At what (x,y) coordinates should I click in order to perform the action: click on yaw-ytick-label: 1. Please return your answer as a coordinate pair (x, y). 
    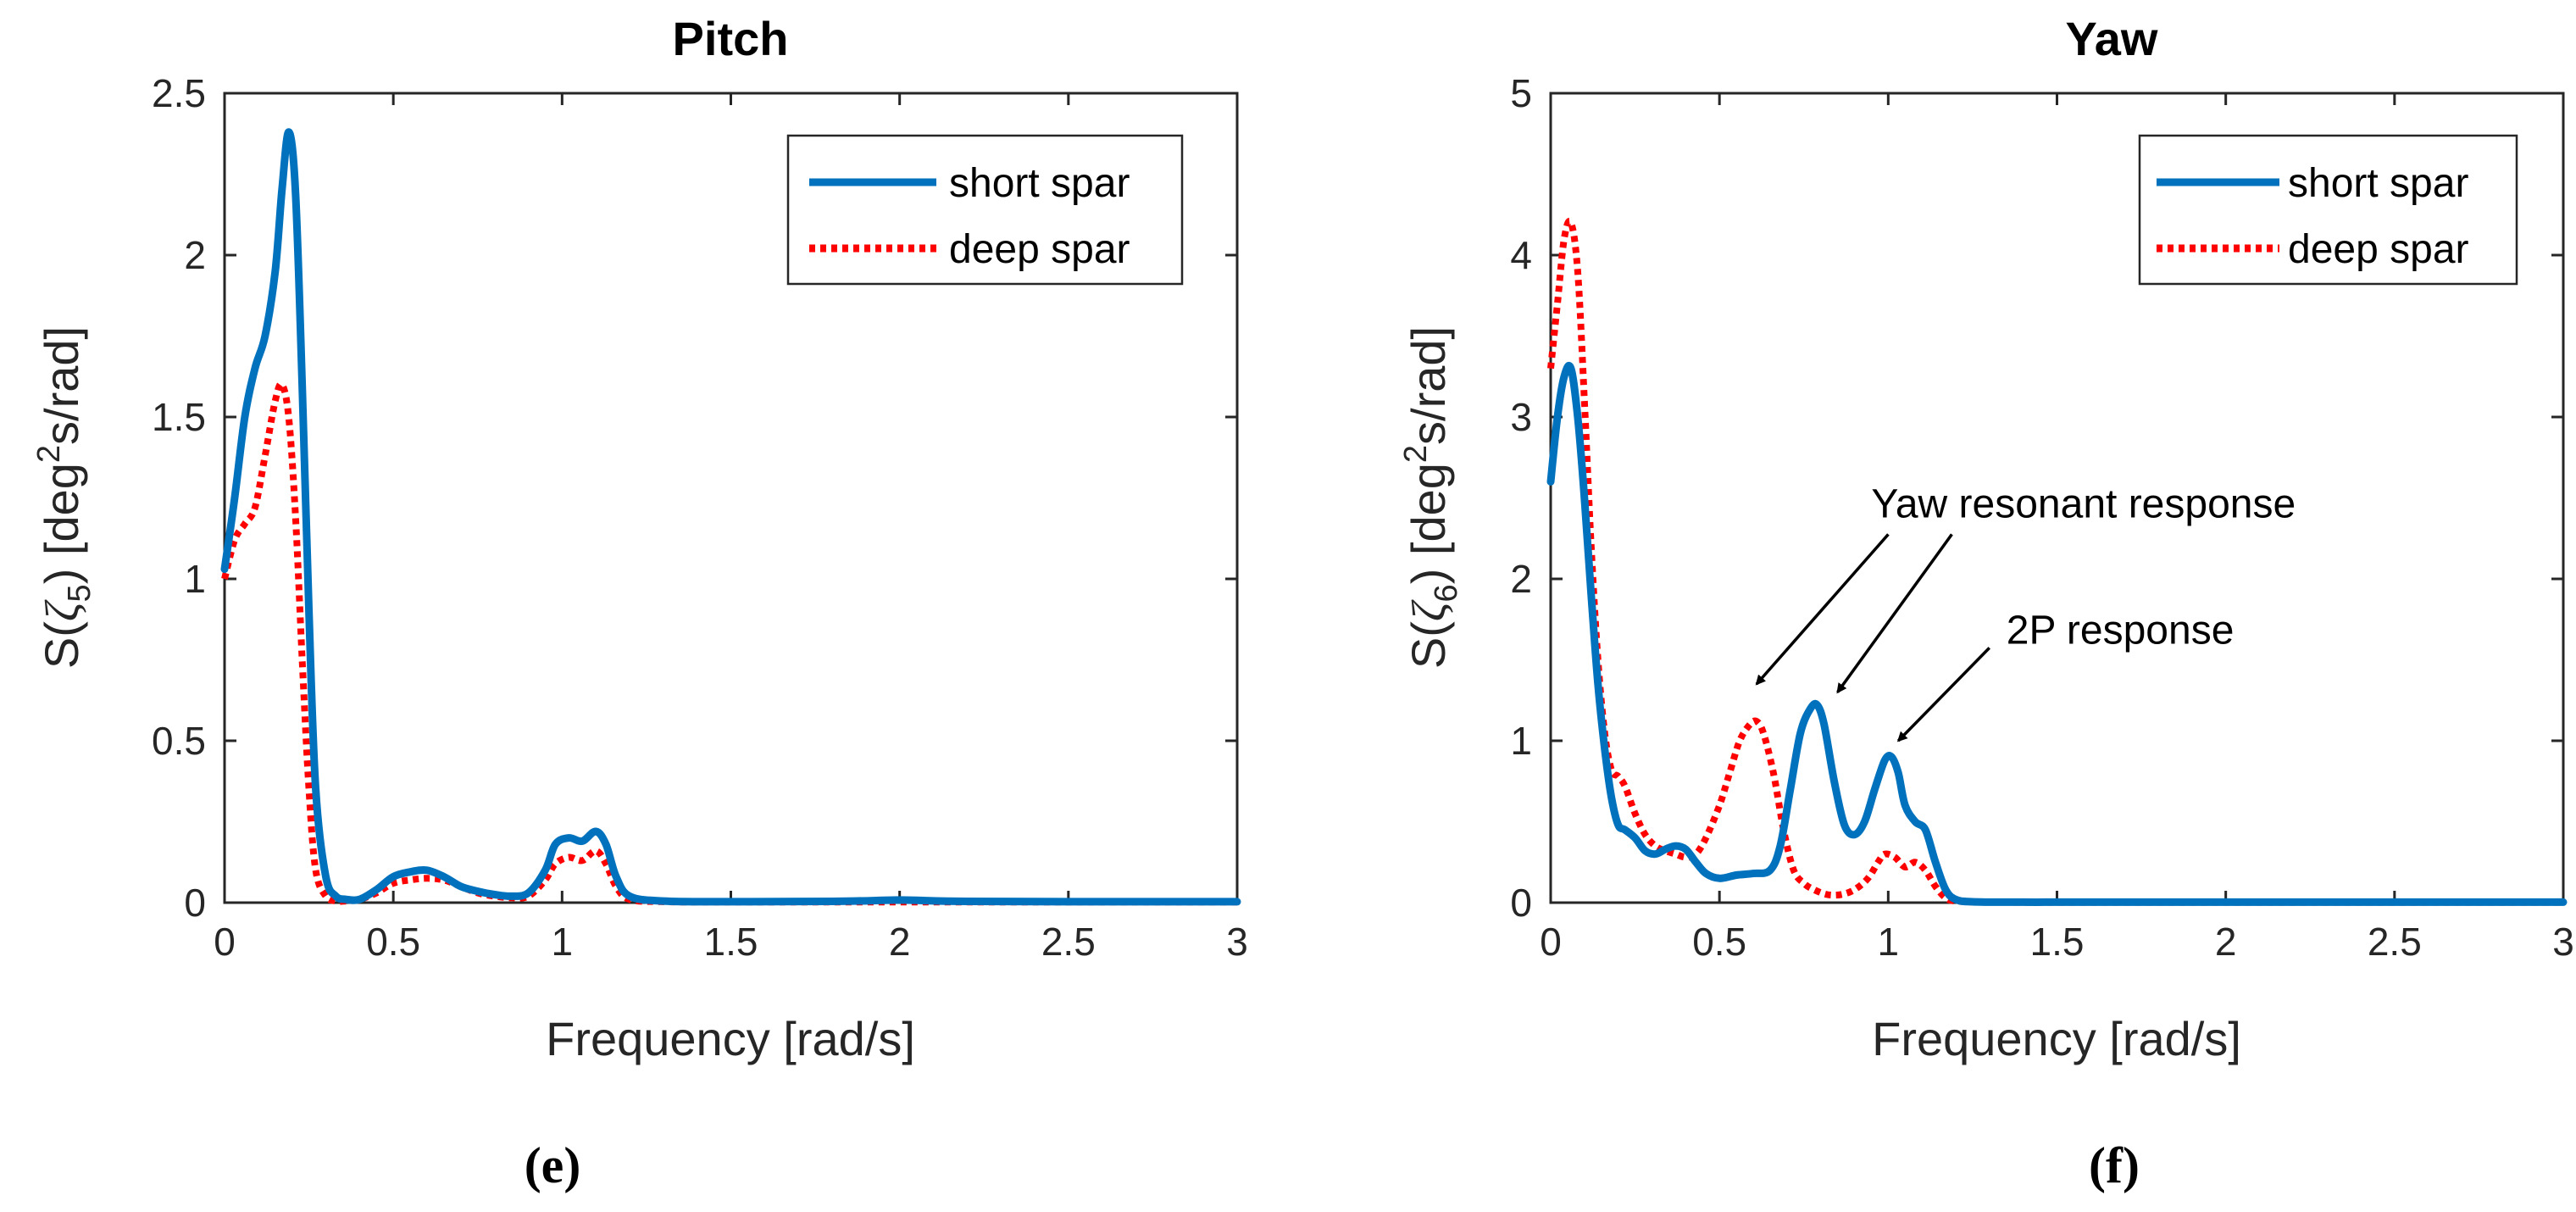
    Looking at the image, I should click on (1521, 741).